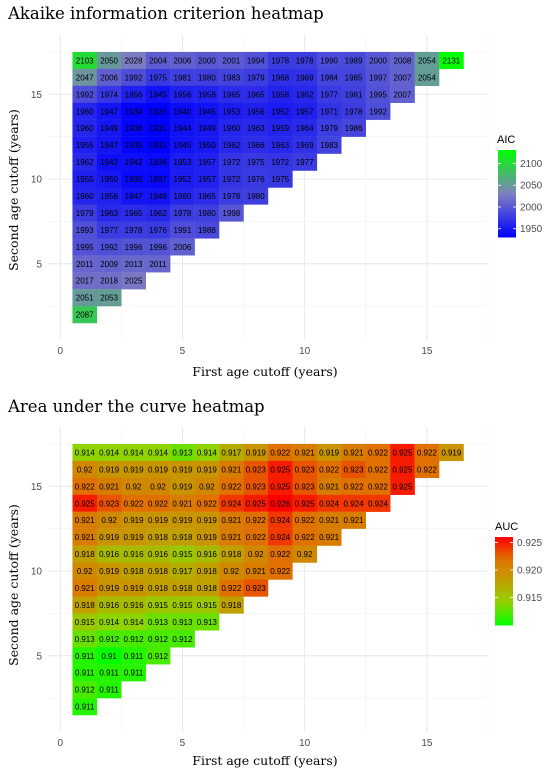 The height and width of the screenshot is (774, 550). What do you see at coordinates (231, 128) in the screenshot?
I see `aic-tile-label: 1960` at bounding box center [231, 128].